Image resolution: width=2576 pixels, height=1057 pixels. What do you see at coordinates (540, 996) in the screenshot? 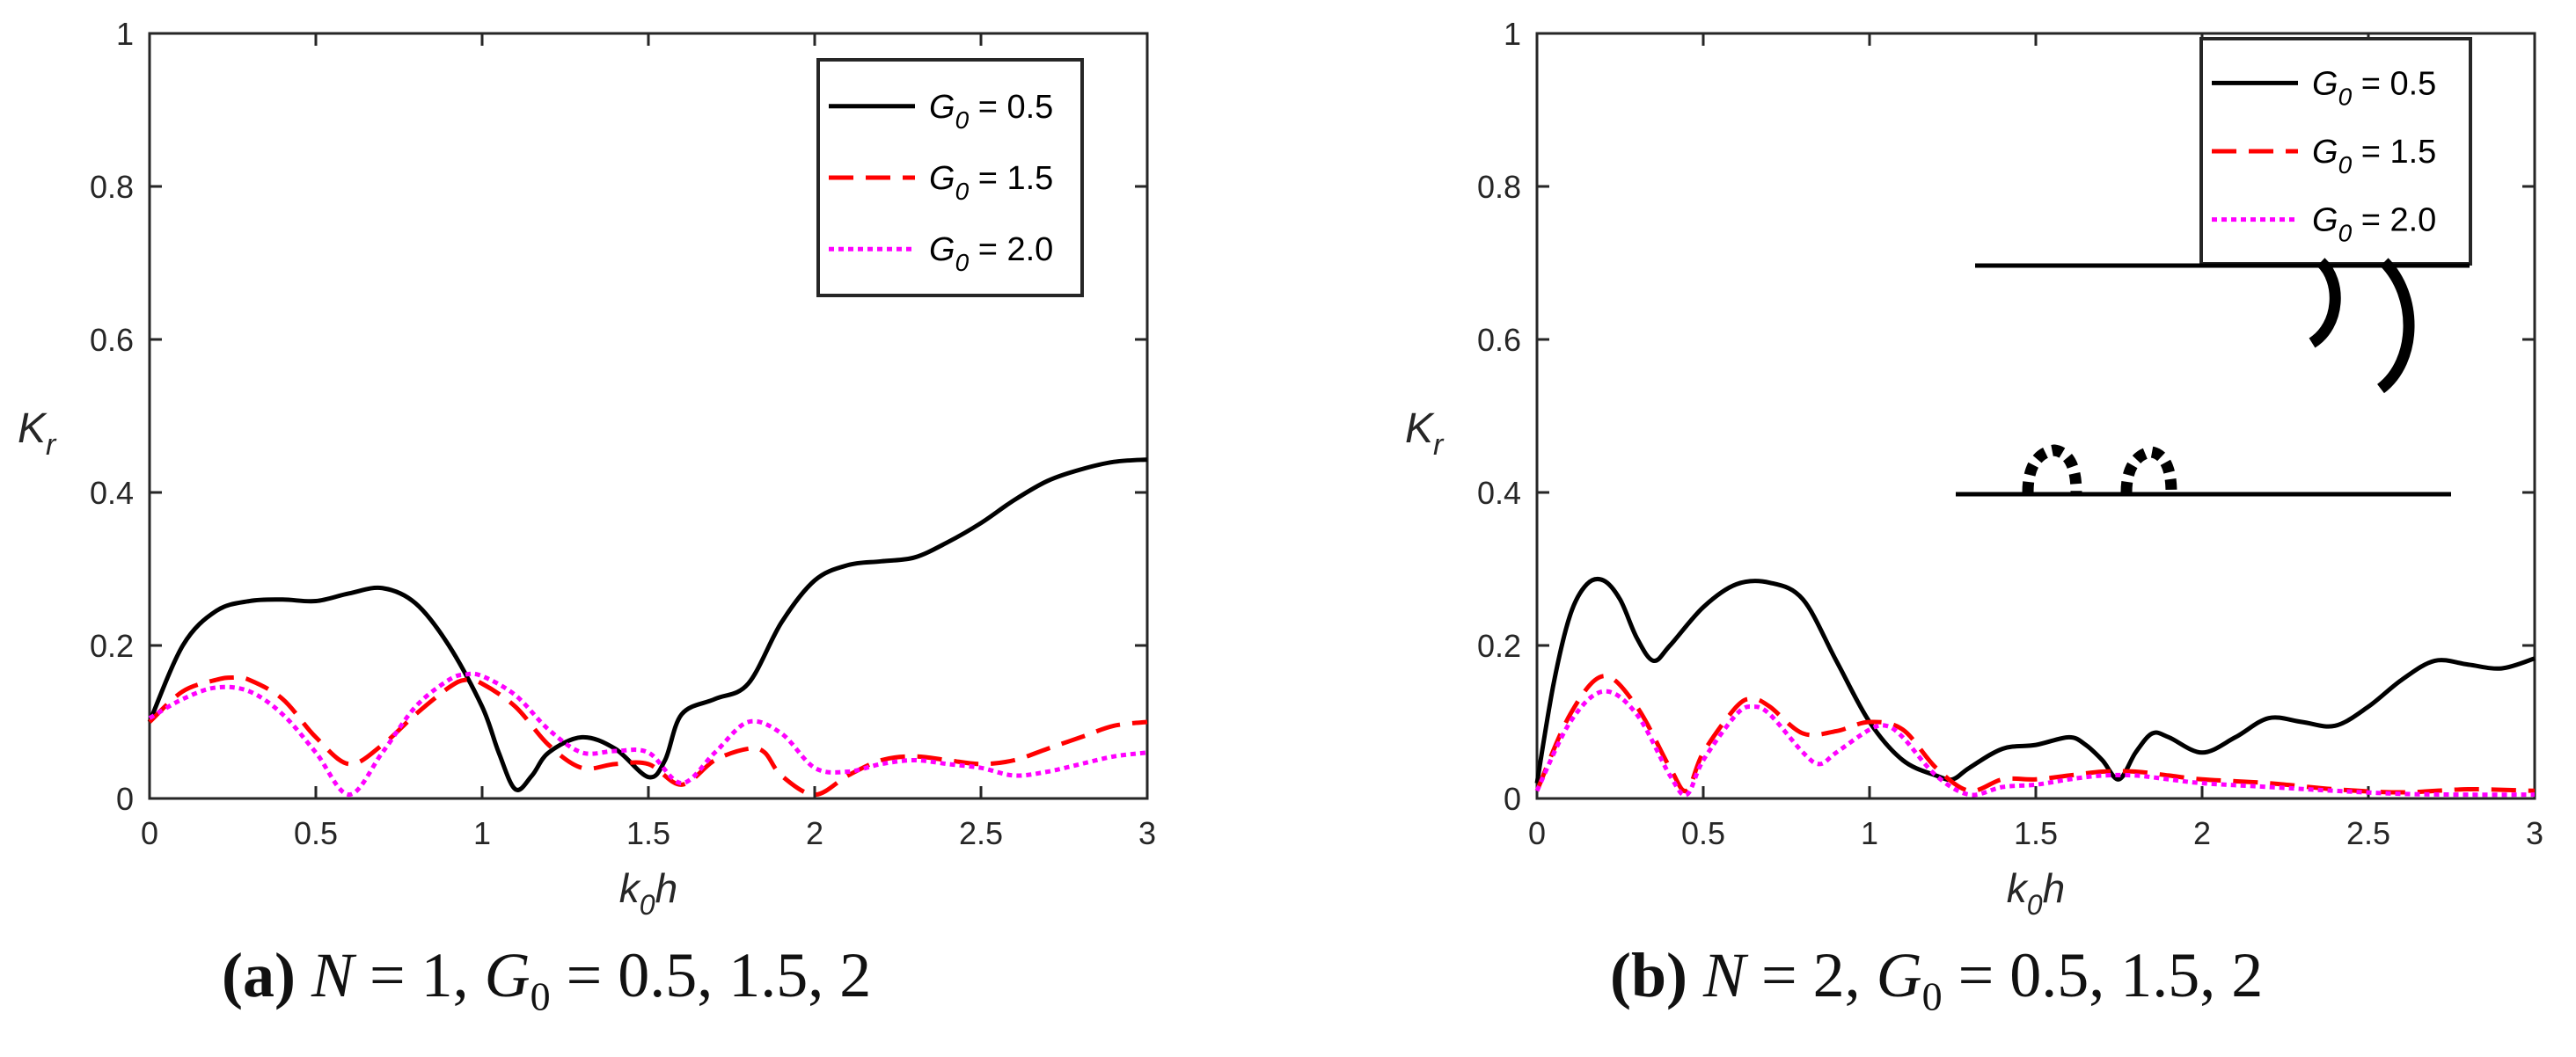
I see `caption-a-g-sub: 0` at bounding box center [540, 996].